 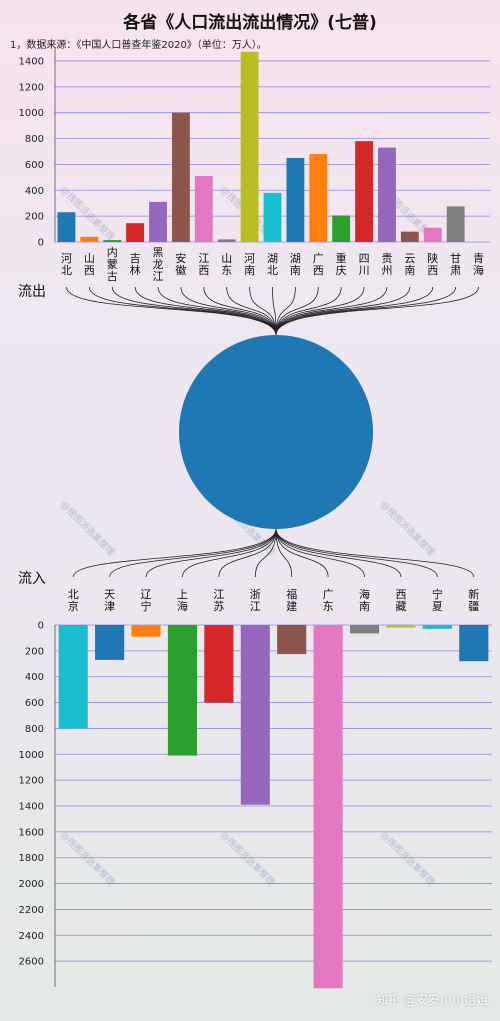 I want to click on x-tick-label: 宁, so click(x=437, y=594).